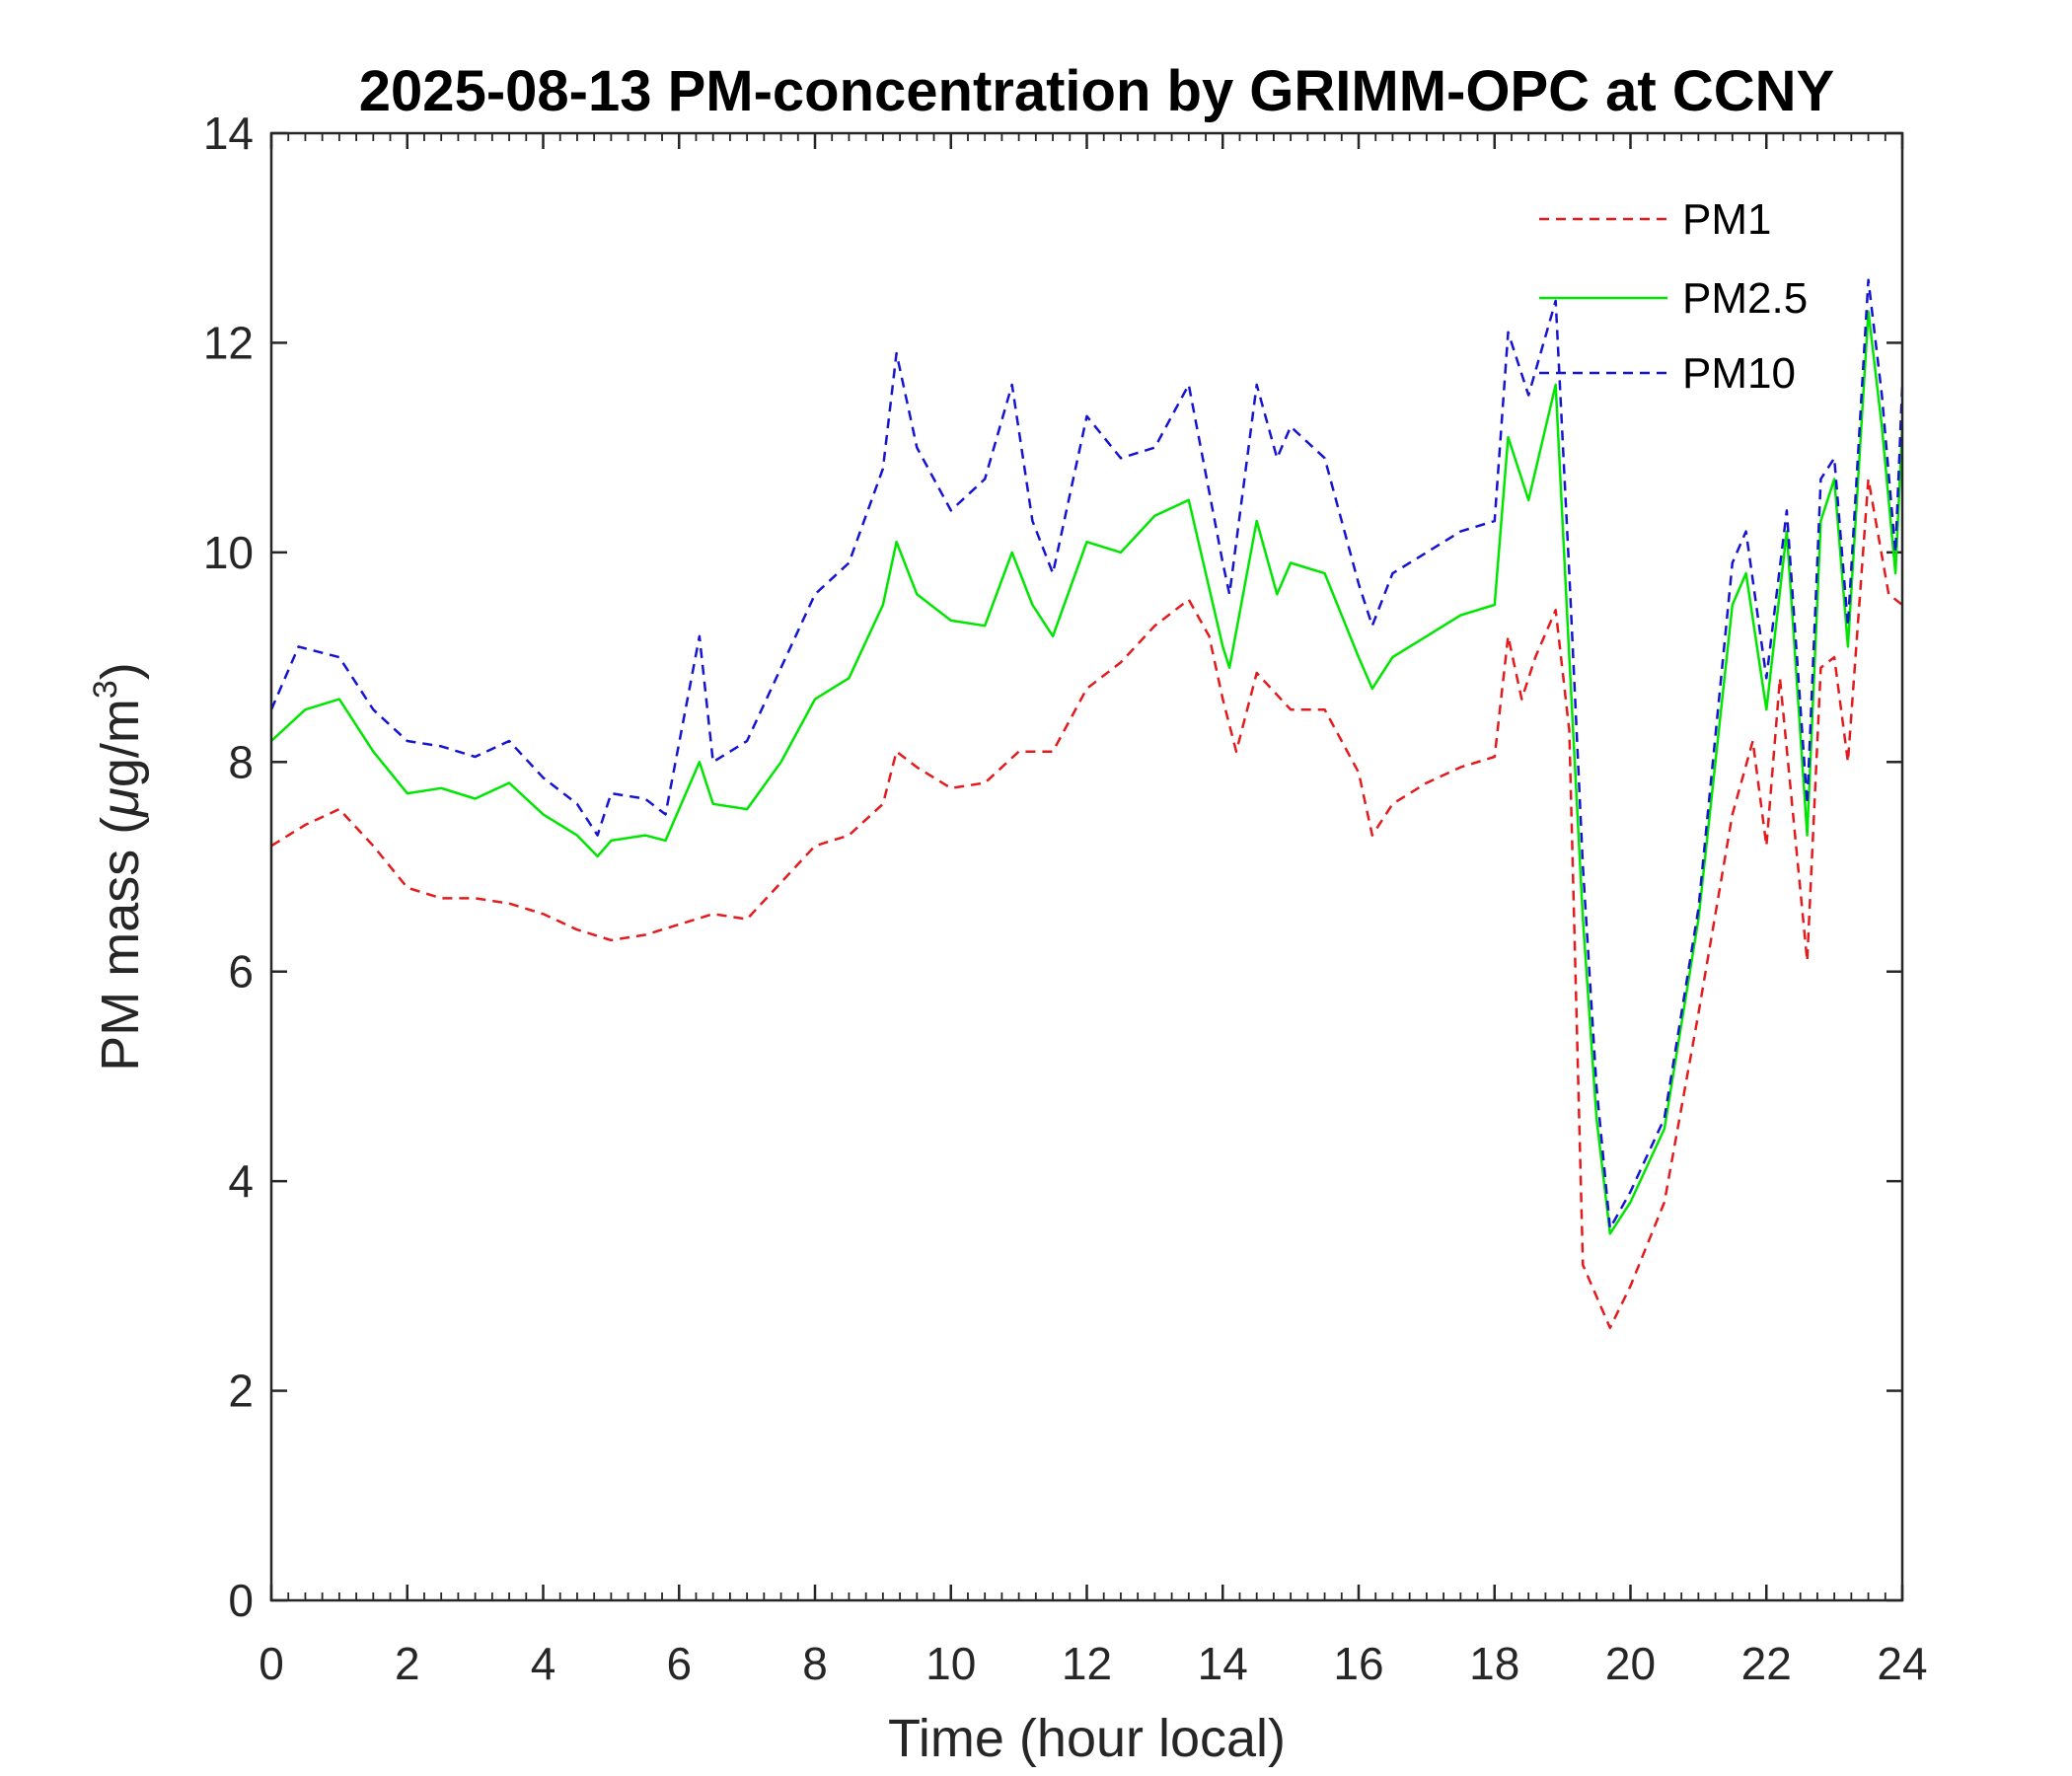 The width and height of the screenshot is (2072, 1776). Describe the element at coordinates (1727, 219) in the screenshot. I see `legend-label: PM1` at that location.